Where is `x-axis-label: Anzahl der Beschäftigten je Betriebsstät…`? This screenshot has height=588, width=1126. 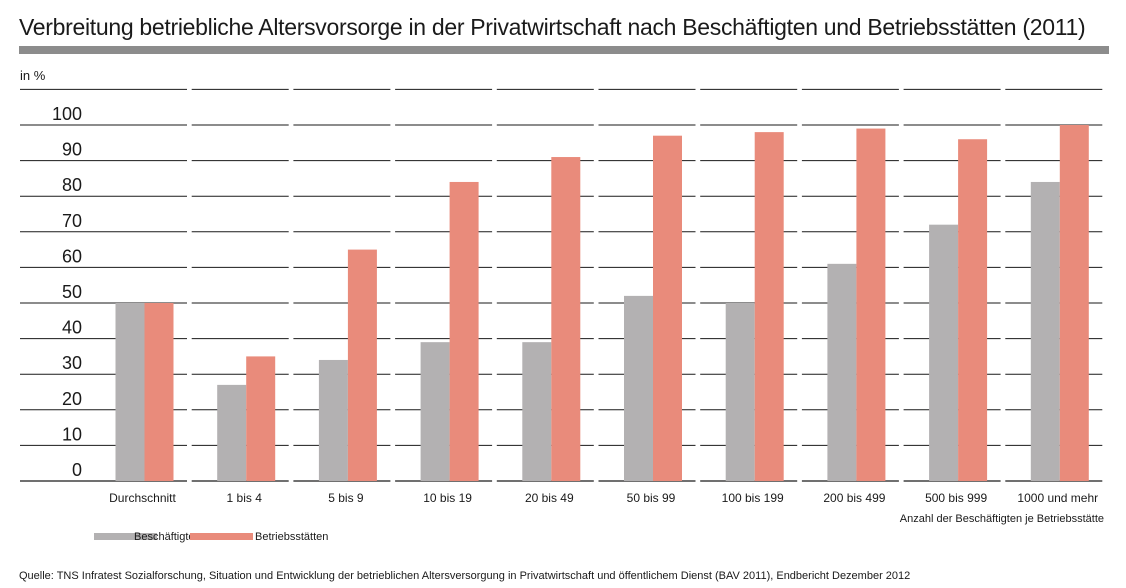
x-axis-label: Anzahl der Beschäftigten je Betriebsstät… is located at coordinates (1002, 519).